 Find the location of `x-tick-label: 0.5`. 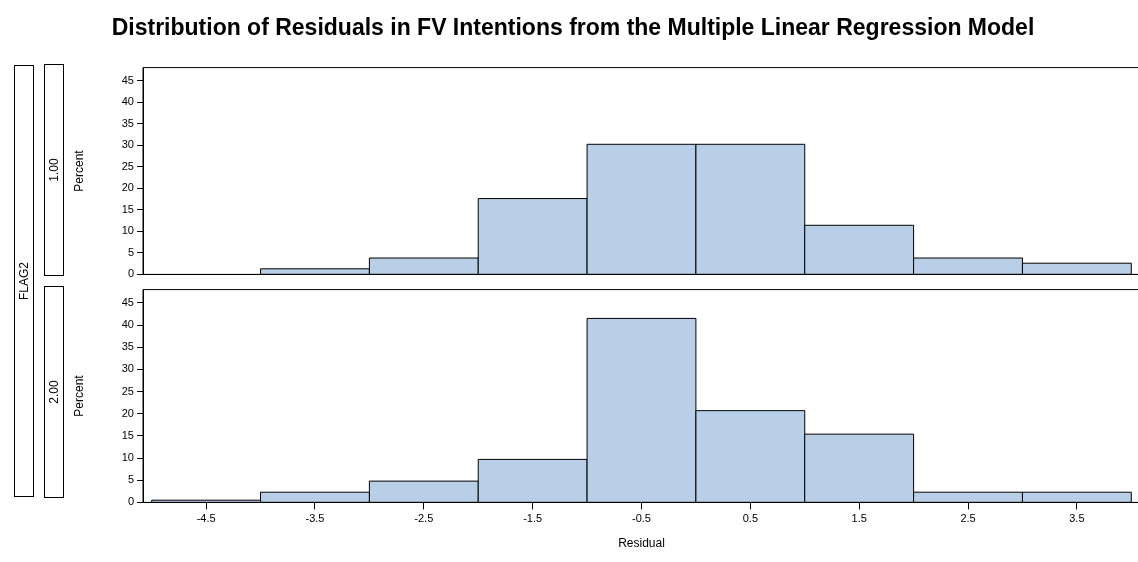

x-tick-label: 0.5 is located at coordinates (750, 518).